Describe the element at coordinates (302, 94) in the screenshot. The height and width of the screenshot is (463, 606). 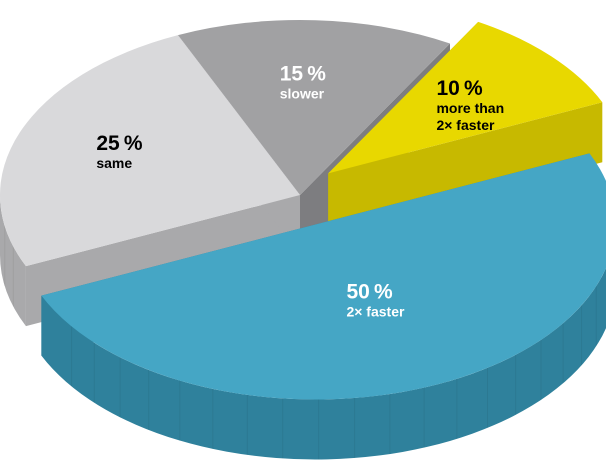
I see `slice-description: slower` at that location.